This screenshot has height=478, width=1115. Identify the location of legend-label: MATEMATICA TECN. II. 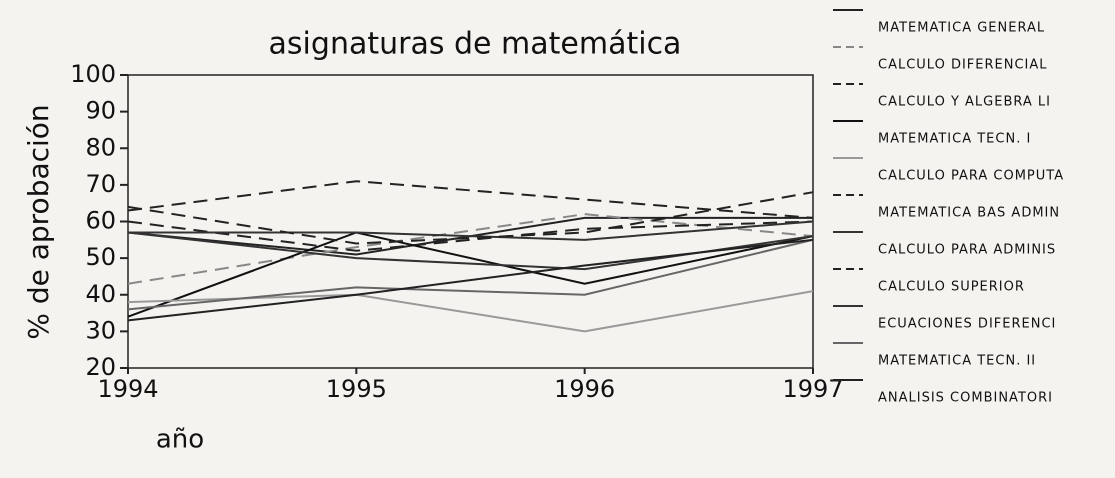
(957, 361).